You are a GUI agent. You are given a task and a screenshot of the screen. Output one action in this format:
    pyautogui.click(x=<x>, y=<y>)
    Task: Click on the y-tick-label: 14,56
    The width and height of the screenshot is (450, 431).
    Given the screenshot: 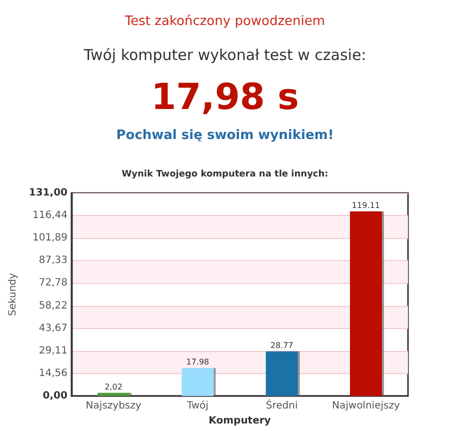 What is the action you would take?
    pyautogui.click(x=53, y=373)
    